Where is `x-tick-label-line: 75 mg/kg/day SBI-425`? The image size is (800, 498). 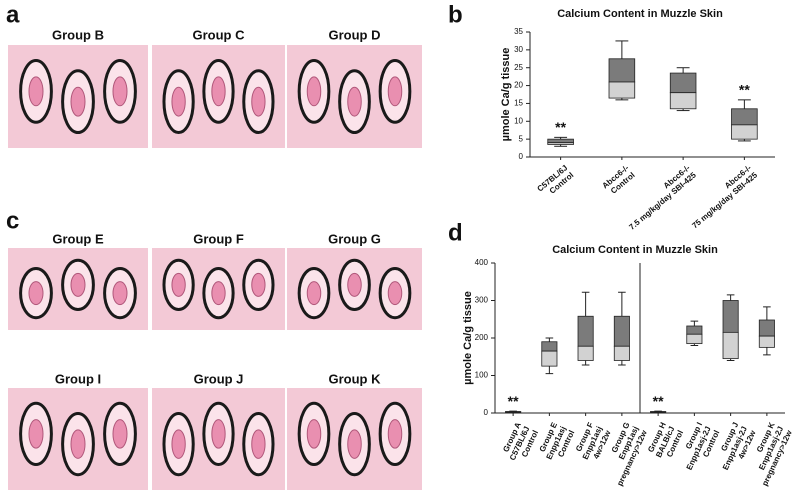
x-tick-label-line: 75 mg/kg/day SBI-425 is located at coordinates (724, 200).